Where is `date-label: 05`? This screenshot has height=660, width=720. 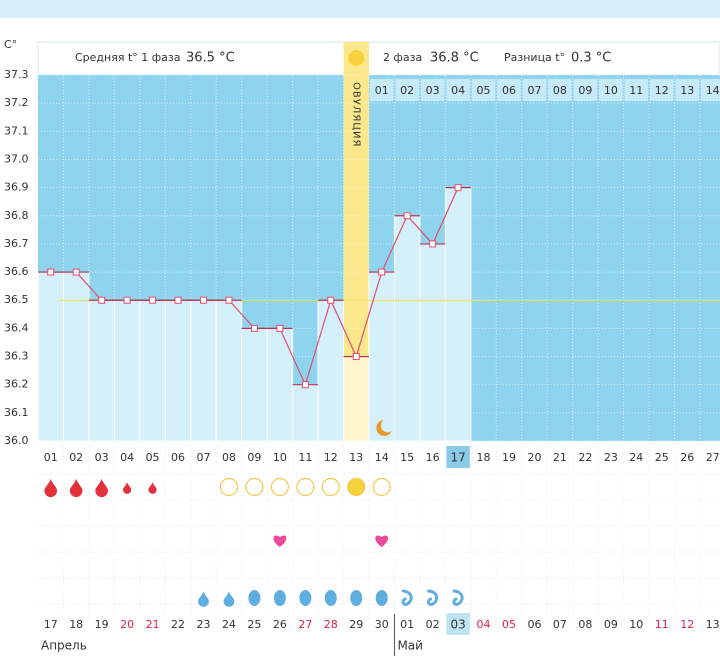
date-label: 05 is located at coordinates (509, 624).